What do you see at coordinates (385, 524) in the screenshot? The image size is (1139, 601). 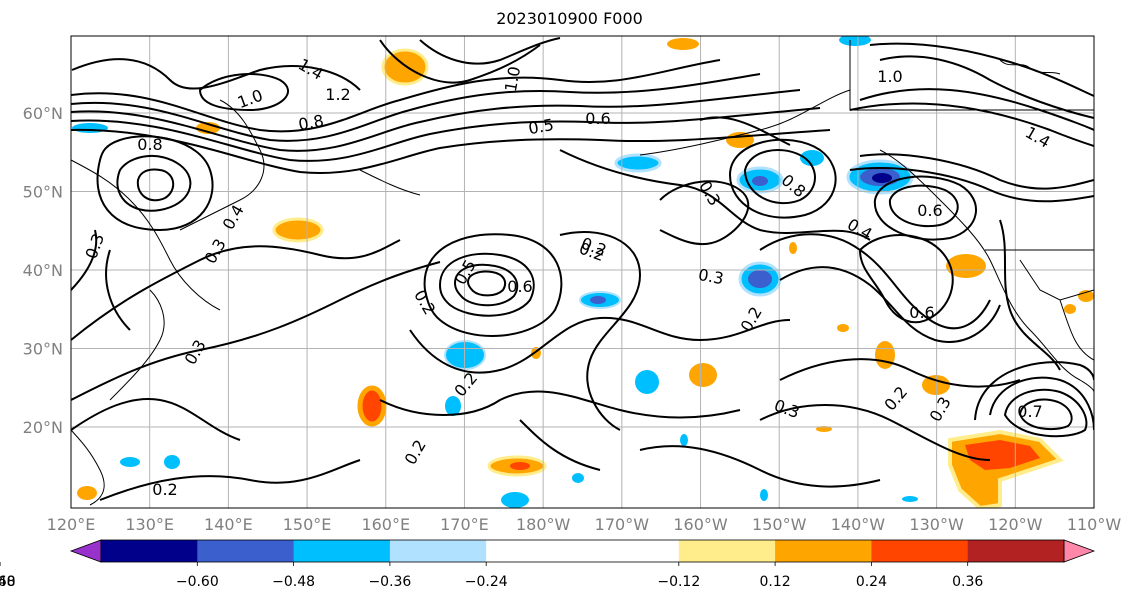 I see `longitude-label: 160°E` at bounding box center [385, 524].